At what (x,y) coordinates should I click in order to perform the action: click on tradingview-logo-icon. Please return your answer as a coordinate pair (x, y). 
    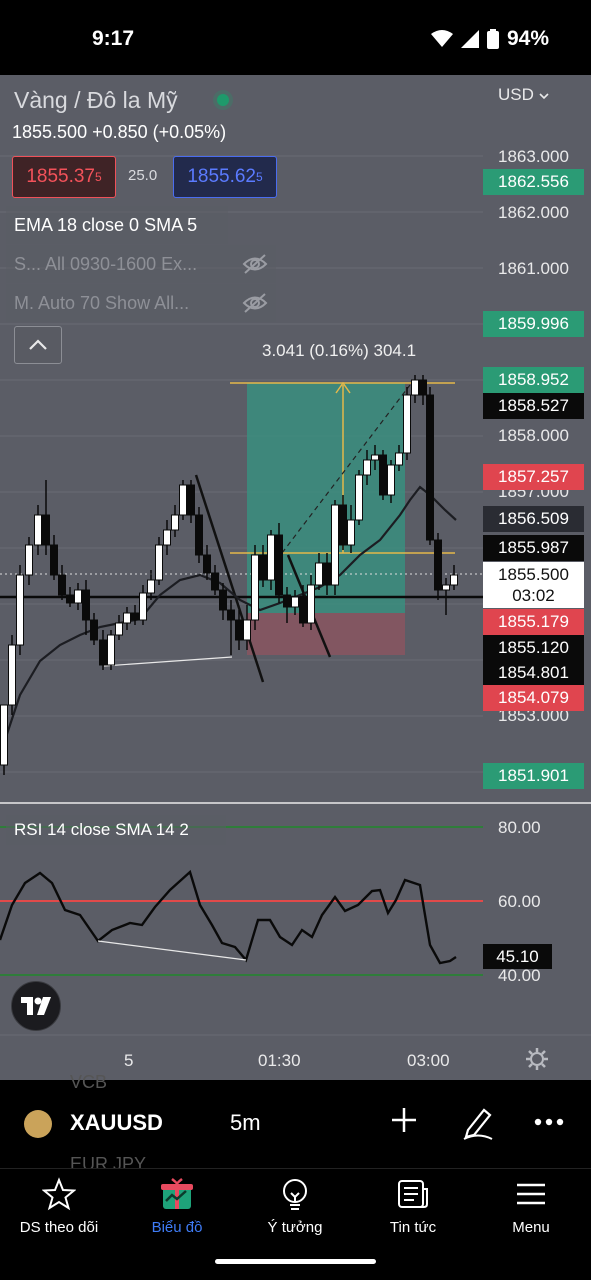
    Looking at the image, I should click on (36, 1006).